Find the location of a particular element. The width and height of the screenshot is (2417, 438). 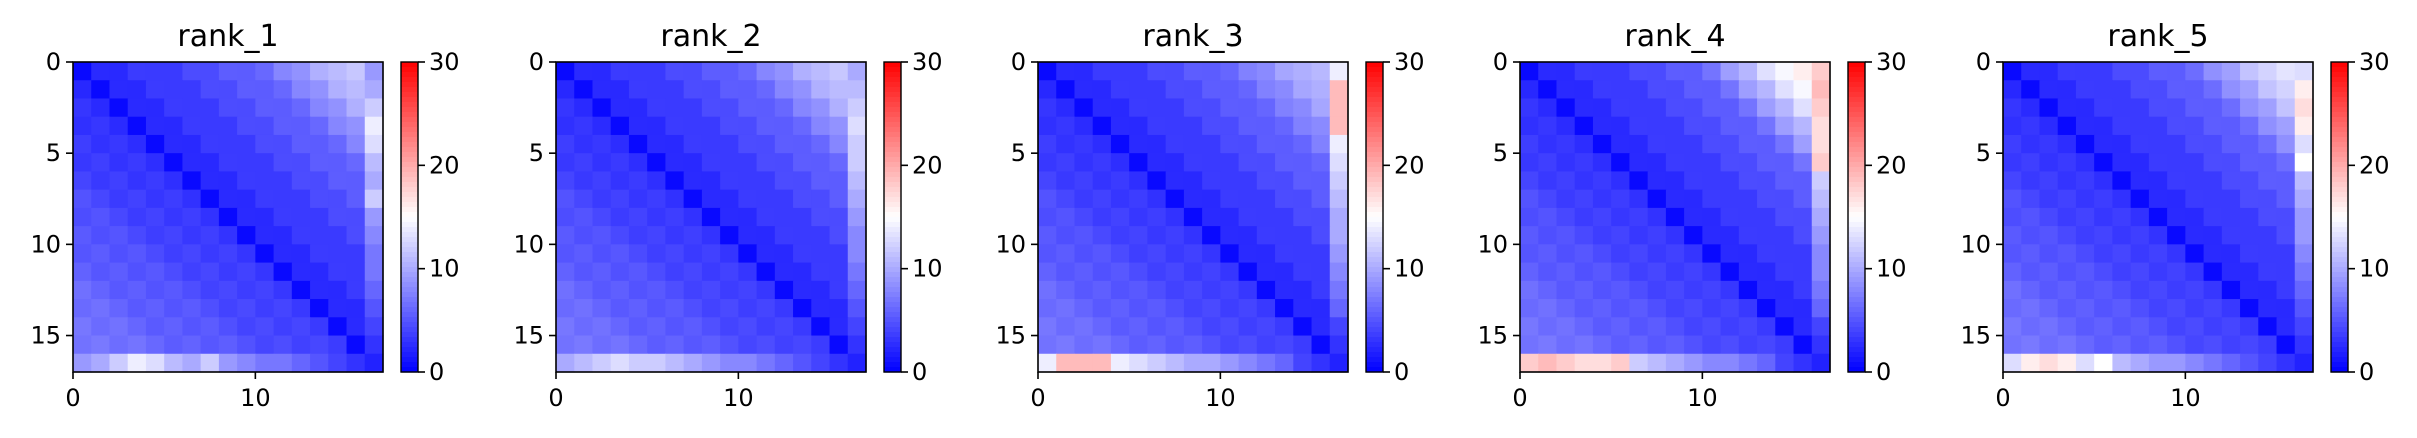

colorbar-tick-label: 0 is located at coordinates (2366, 372).